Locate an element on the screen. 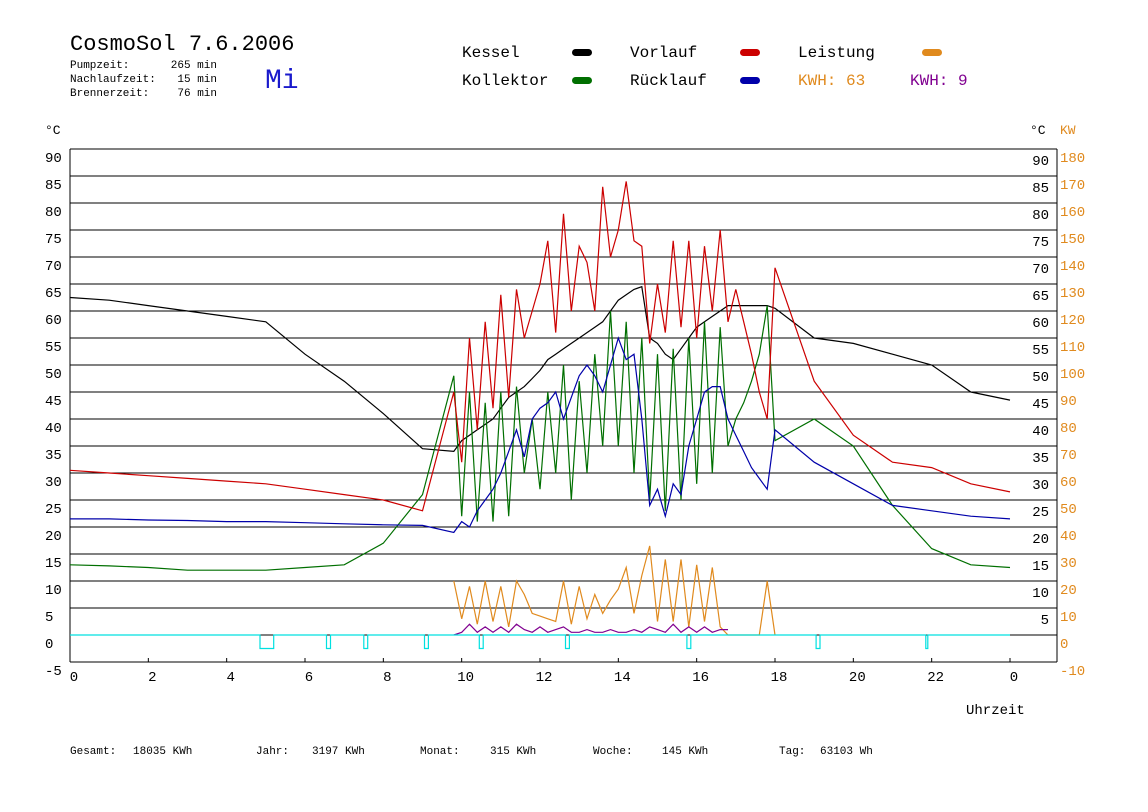 Image resolution: width=1148 pixels, height=812 pixels. y-tick-label: 0 is located at coordinates (49, 645).